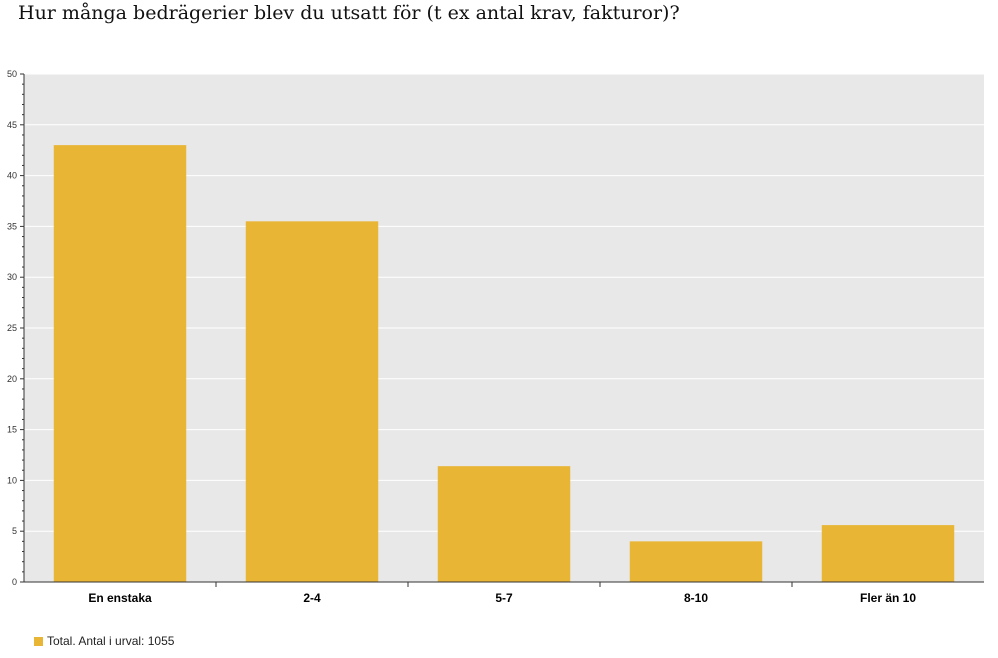  I want to click on y-tick-label: 35, so click(12, 226).